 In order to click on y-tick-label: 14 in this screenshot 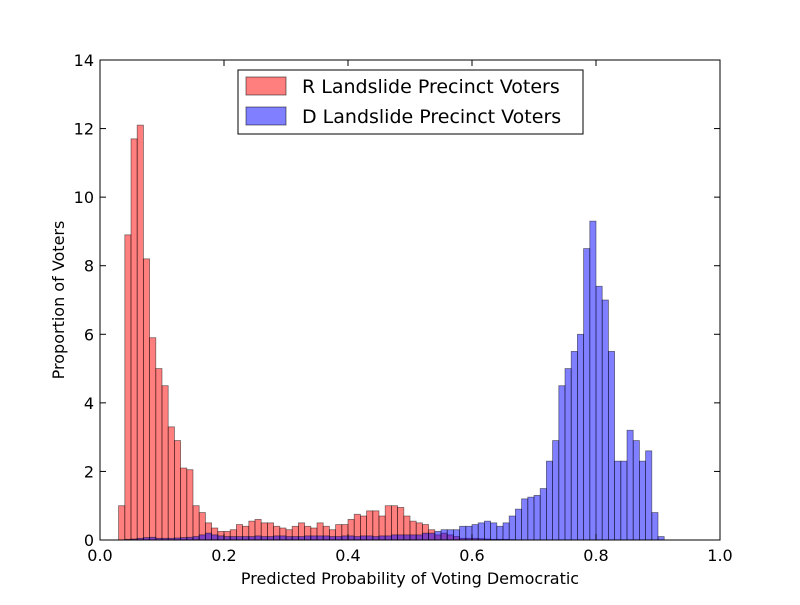, I will do `click(84, 60)`.